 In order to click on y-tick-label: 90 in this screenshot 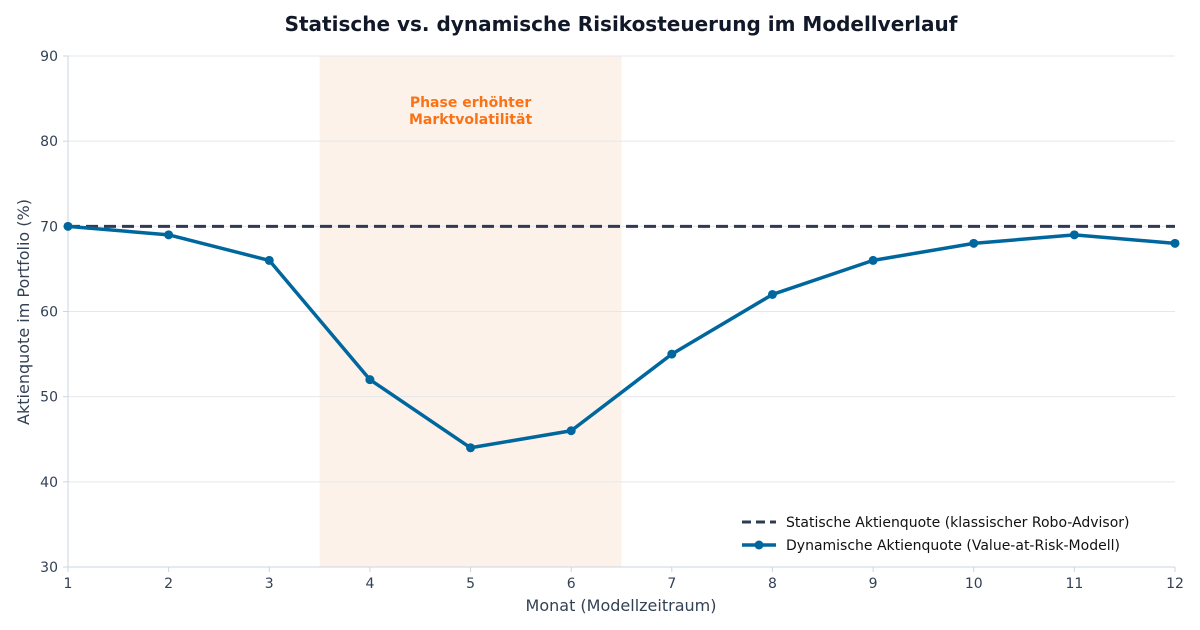, I will do `click(49, 57)`.